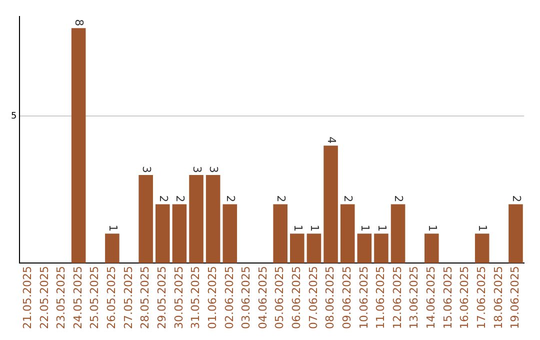  I want to click on x-tick-label: 06.06.2025, so click(297, 298).